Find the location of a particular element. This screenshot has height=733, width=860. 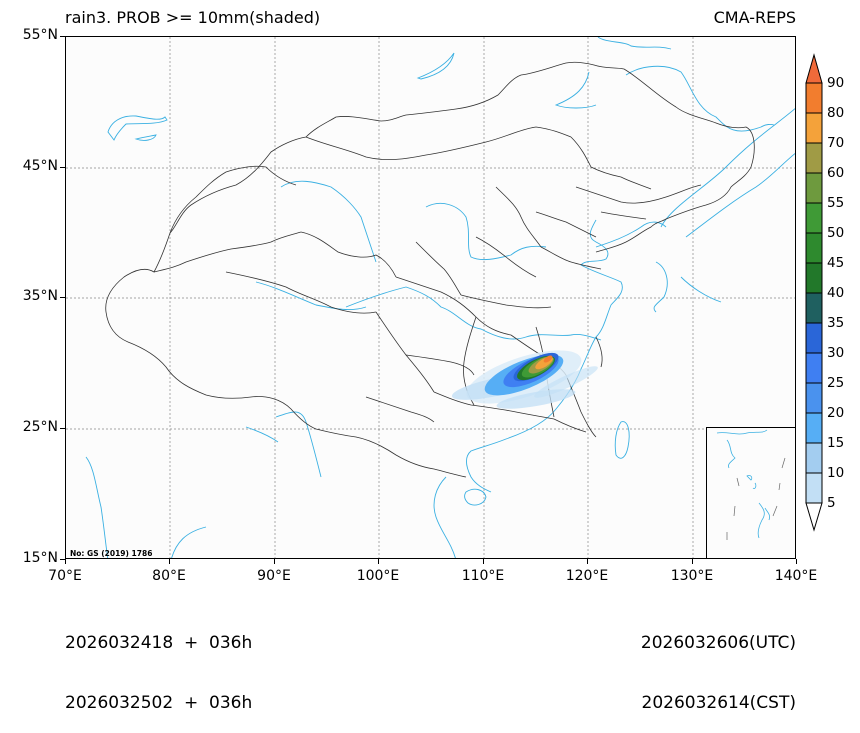

y-label-35n: 35°N is located at coordinates (40, 296).